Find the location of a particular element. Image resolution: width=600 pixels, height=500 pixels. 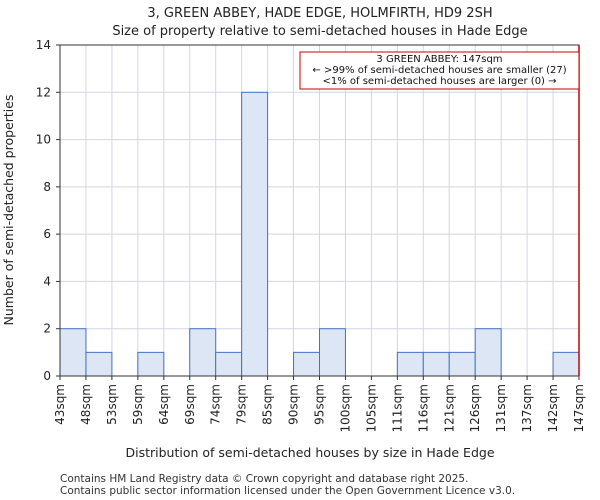

bar-90sqm is located at coordinates (306, 364).